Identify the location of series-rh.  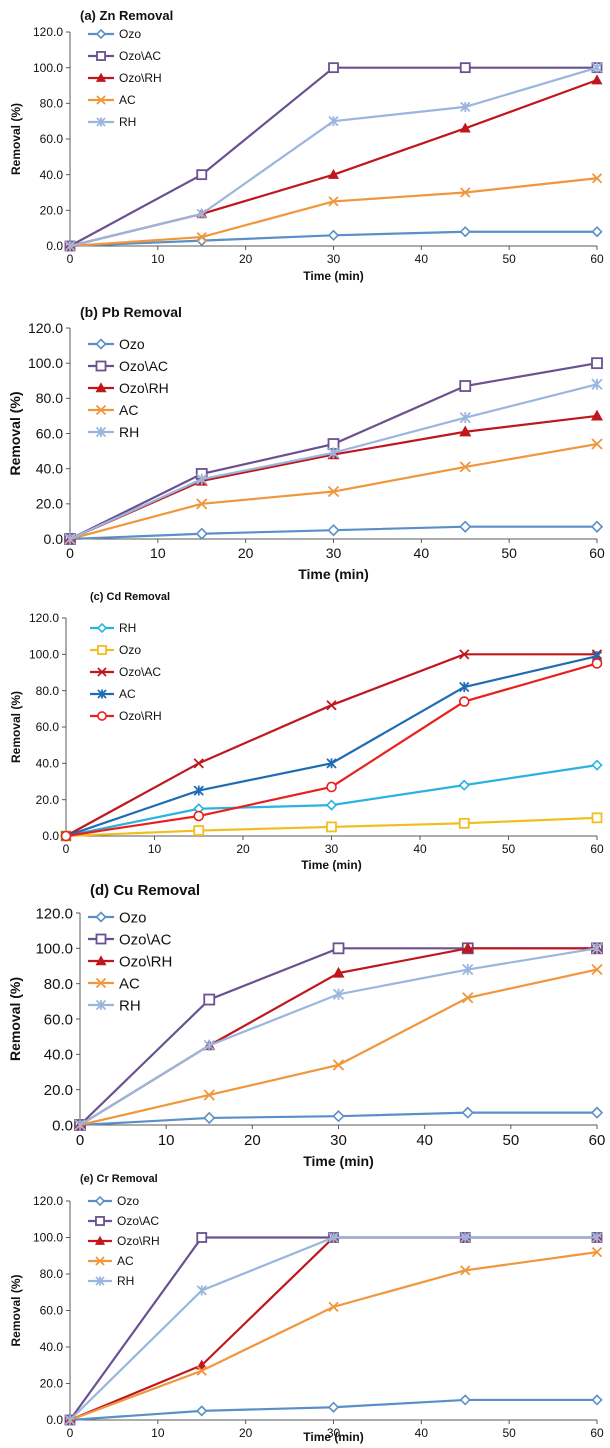
(331, 800).